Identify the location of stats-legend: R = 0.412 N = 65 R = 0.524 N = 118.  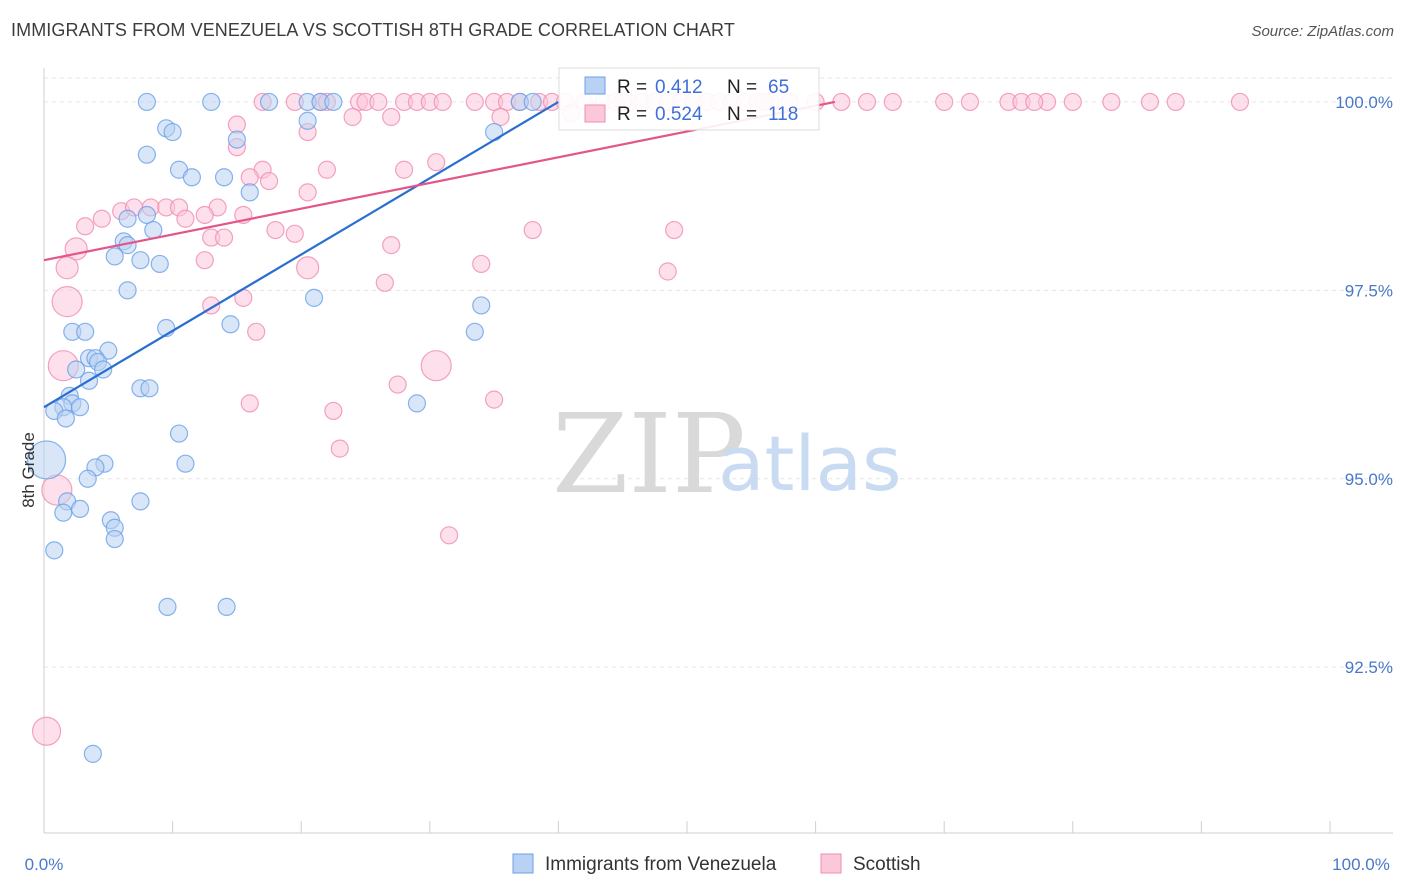
(689, 99).